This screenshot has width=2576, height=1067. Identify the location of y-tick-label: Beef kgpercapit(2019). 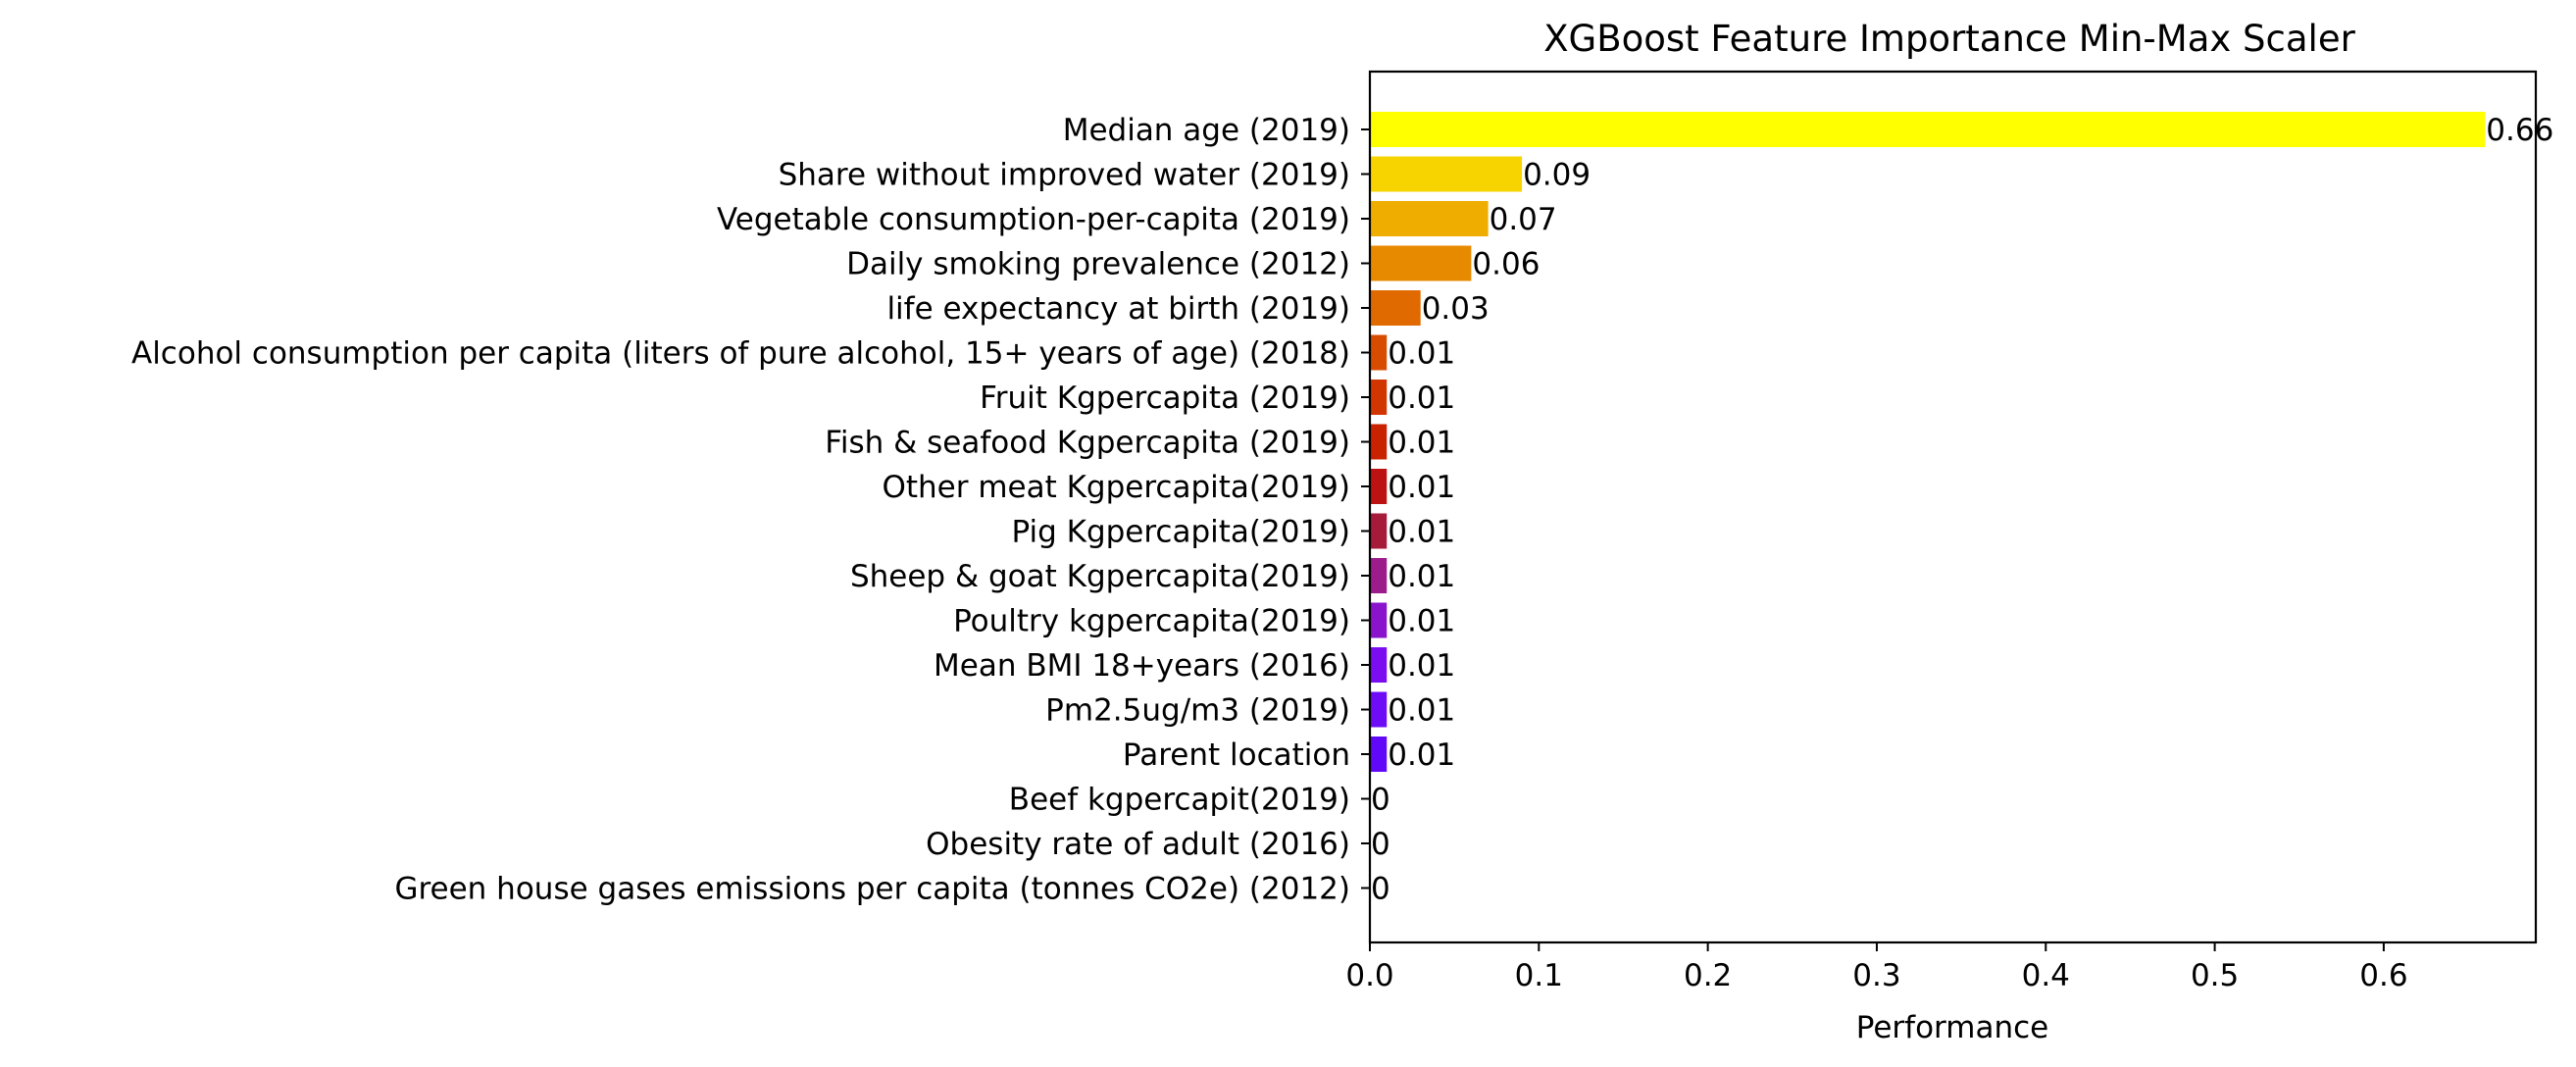
(1179, 801).